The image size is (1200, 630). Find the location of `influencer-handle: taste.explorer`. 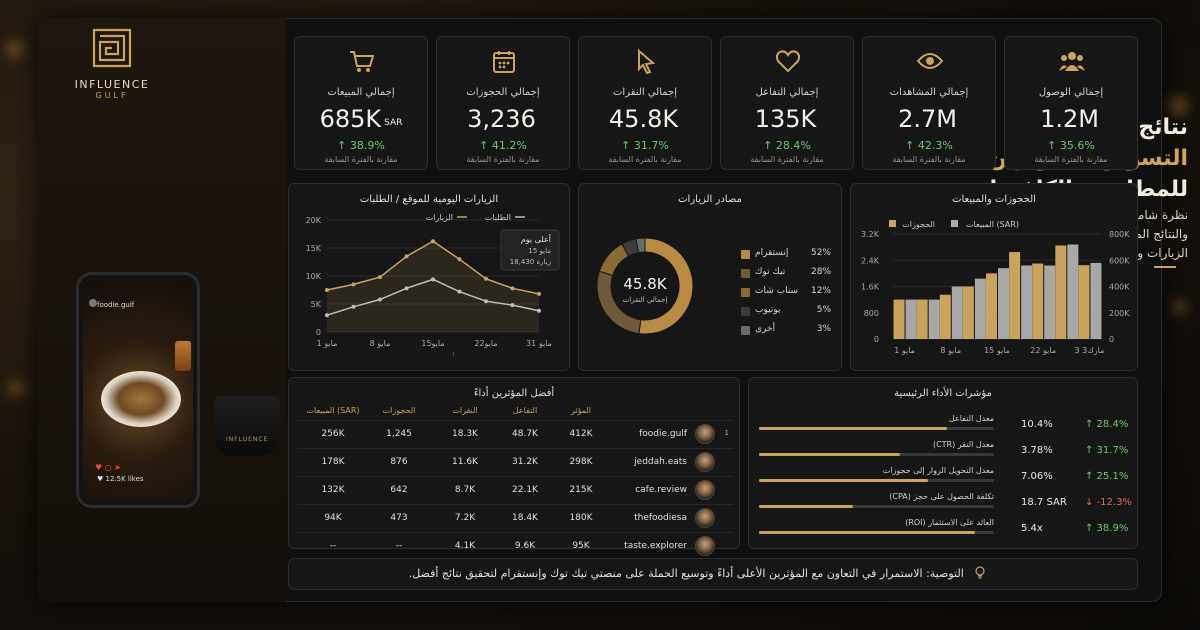

influencer-handle: taste.explorer is located at coordinates (655, 546).